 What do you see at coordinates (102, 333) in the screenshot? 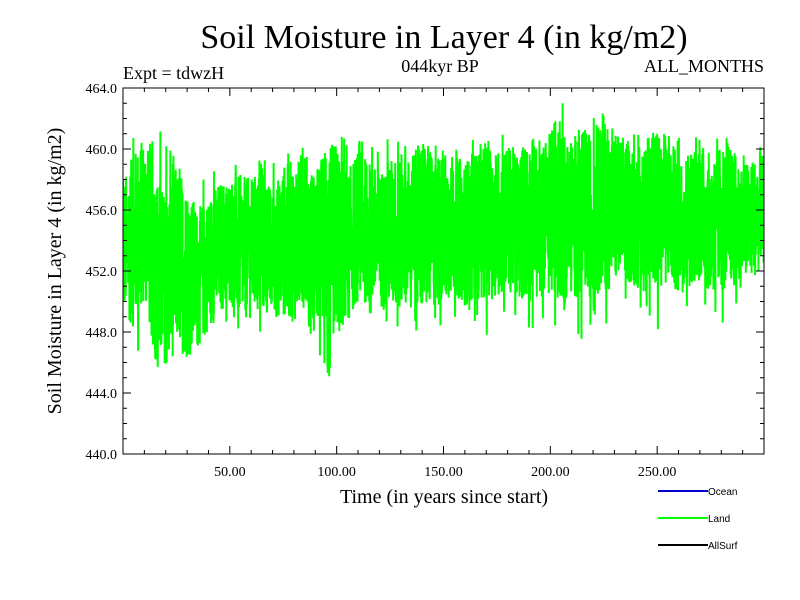
I see `y-tick-label: 448.0` at bounding box center [102, 333].